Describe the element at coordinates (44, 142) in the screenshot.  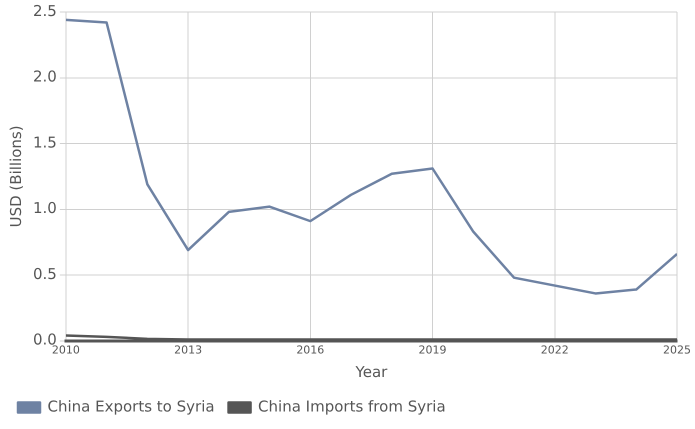
I see `y-tick-label: 1.5` at that location.